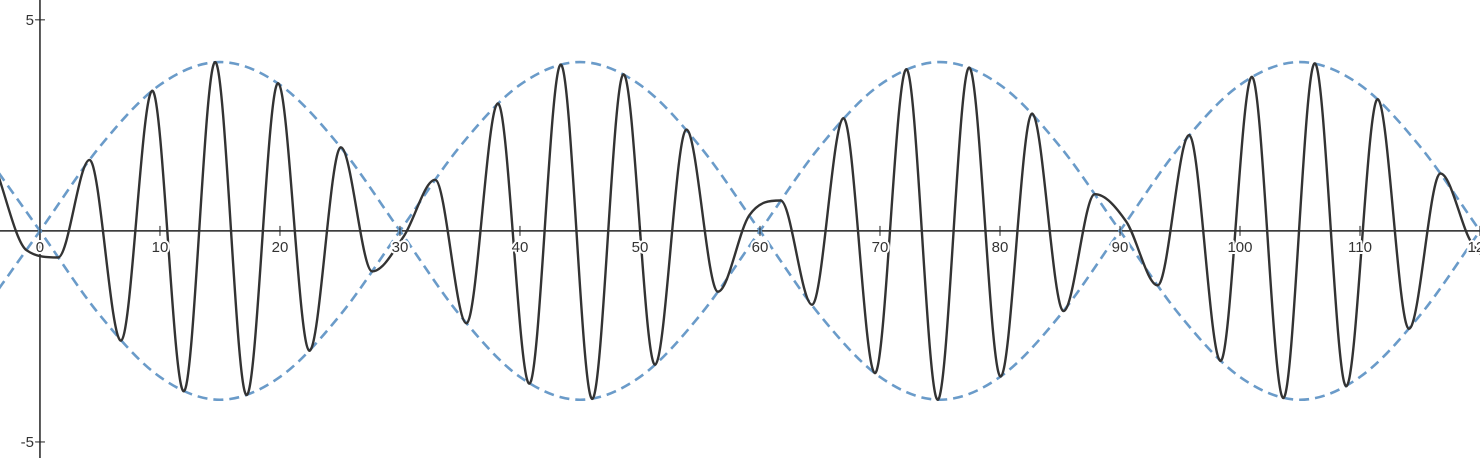 Image resolution: width=1480 pixels, height=458 pixels. I want to click on x-tick-label: 80, so click(1000, 247).